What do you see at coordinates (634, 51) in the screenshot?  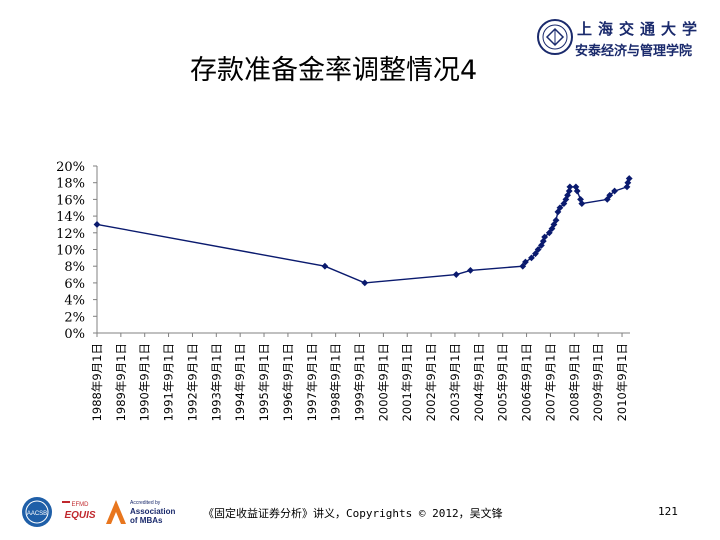 I see `logo-line-2: 安泰经济与管理学院` at bounding box center [634, 51].